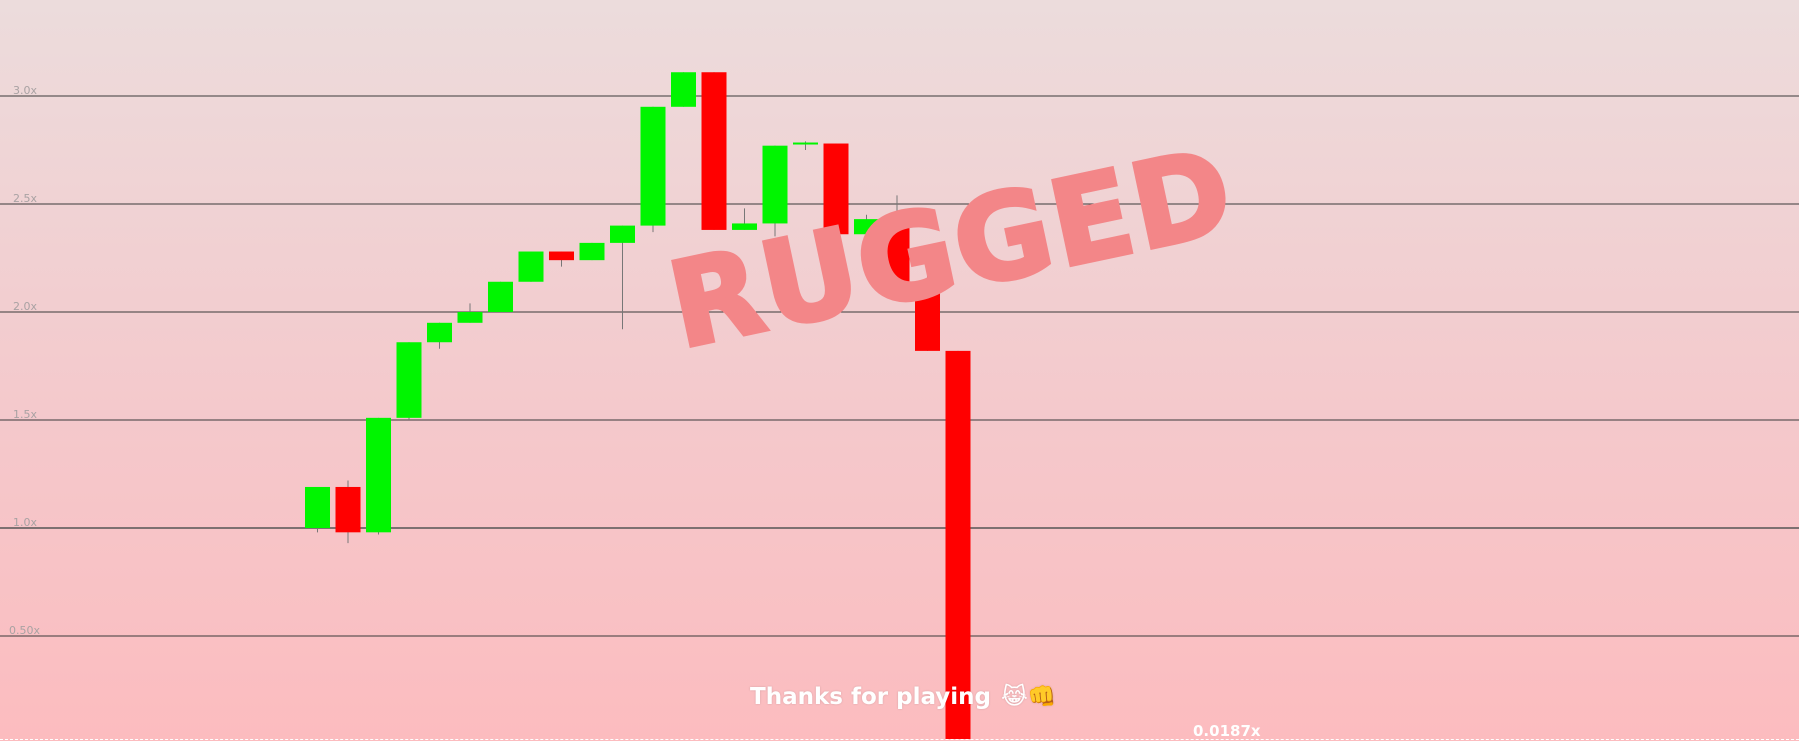 The width and height of the screenshot is (1799, 741). What do you see at coordinates (1028, 697) in the screenshot?
I see `laughing-cat-fist-icon: 😹👊` at bounding box center [1028, 697].